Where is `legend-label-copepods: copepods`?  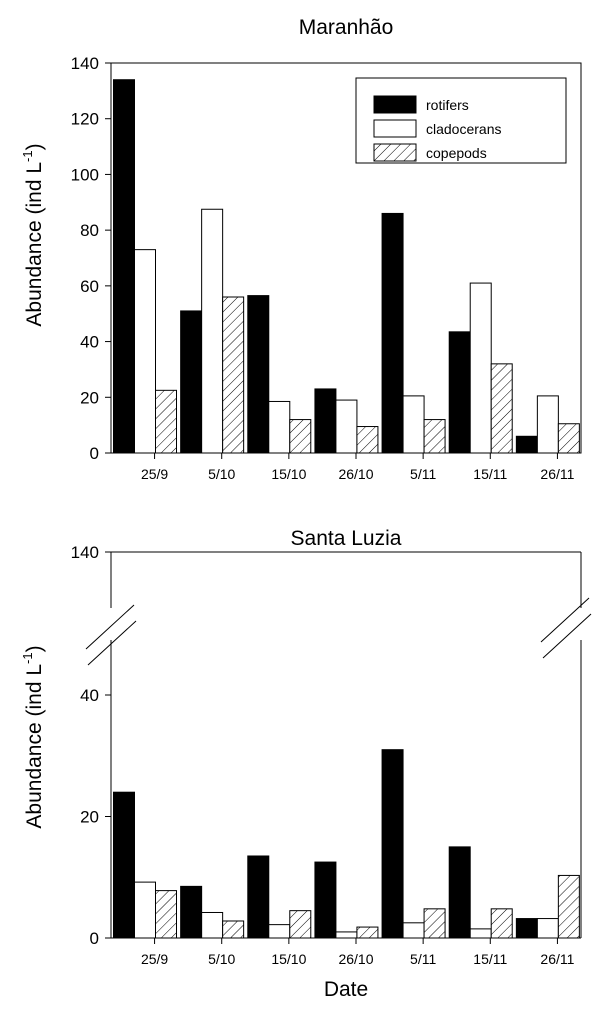 legend-label-copepods: copepods is located at coordinates (456, 153).